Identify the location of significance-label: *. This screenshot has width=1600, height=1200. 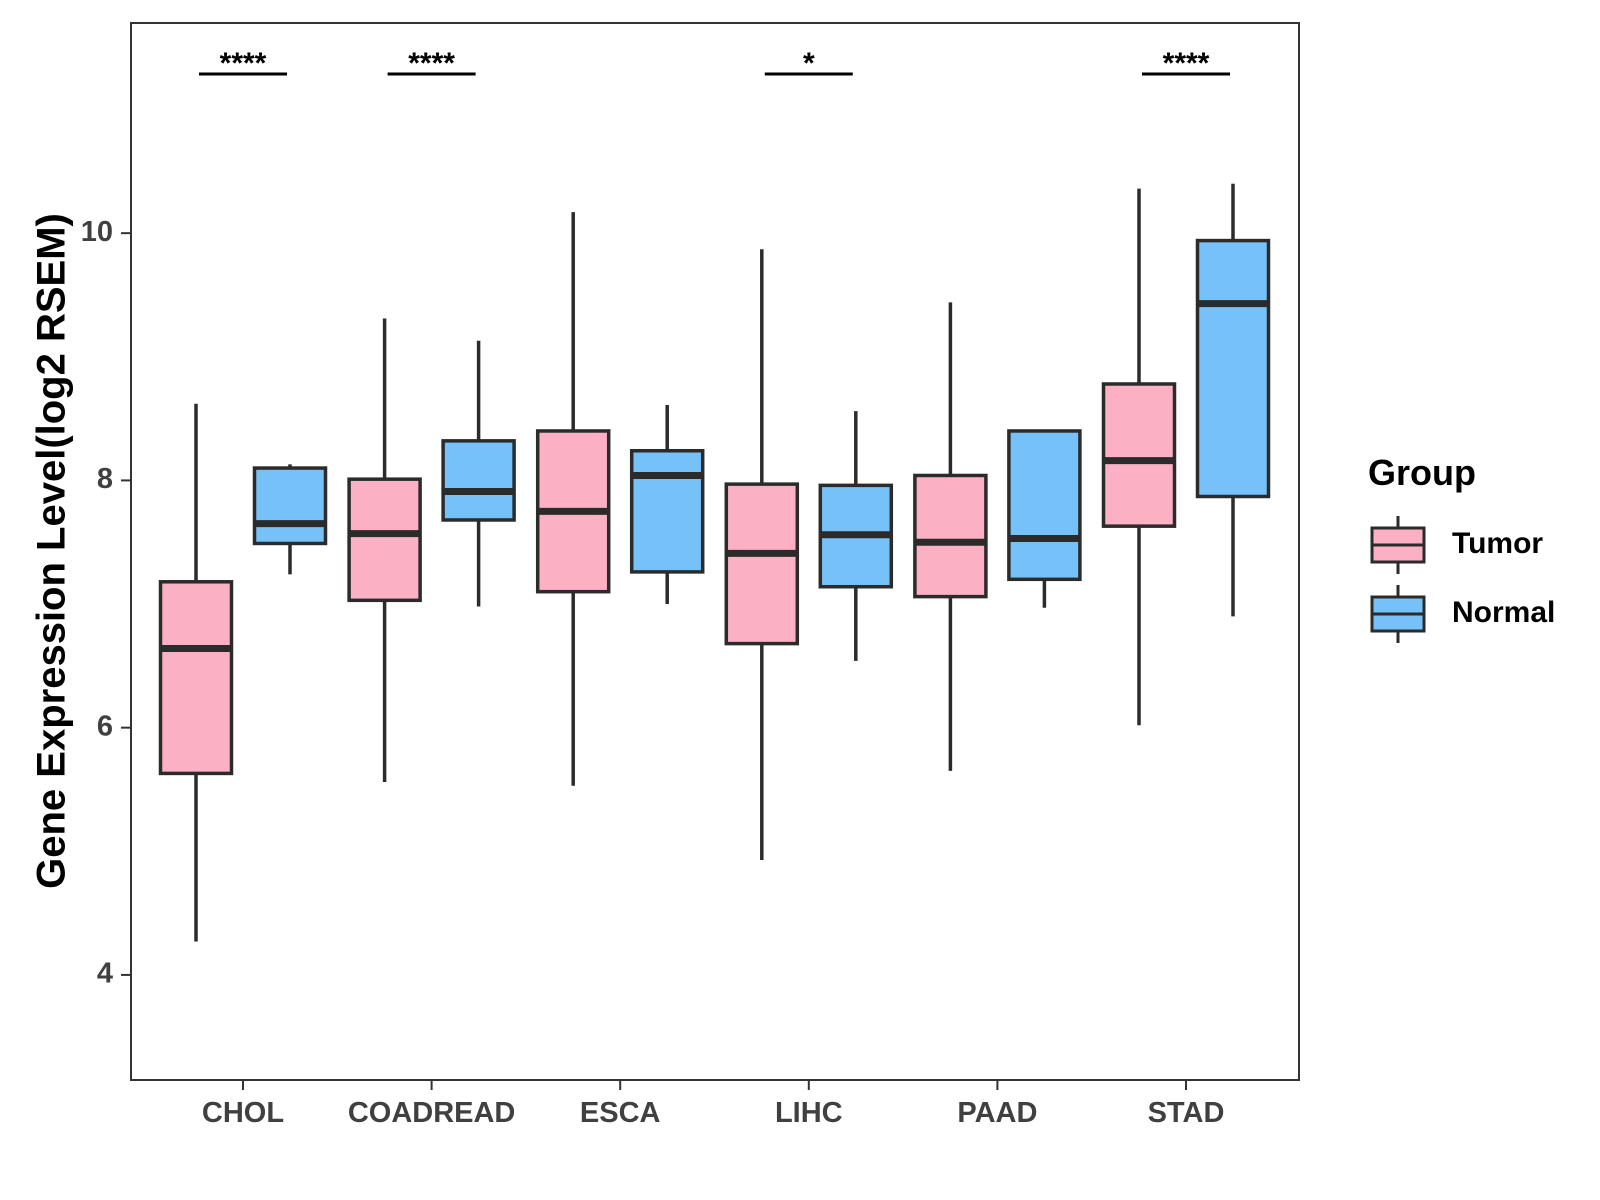
(809, 63).